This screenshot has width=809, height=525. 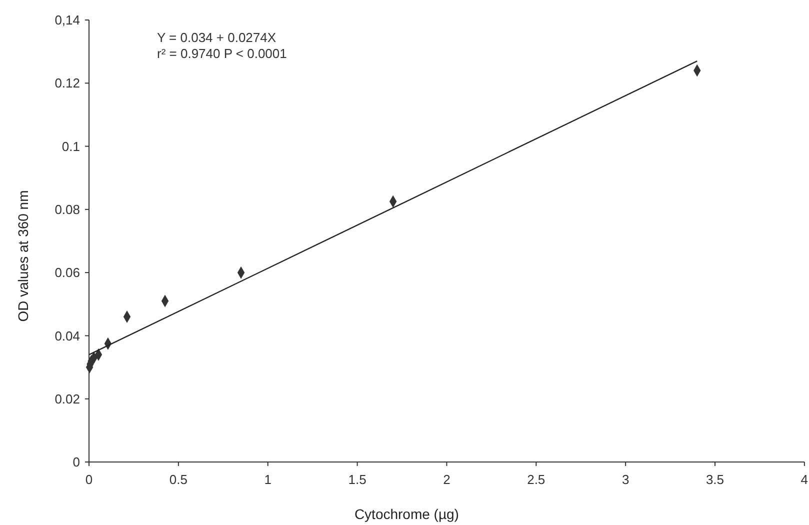 I want to click on x-tick-label: 0.5, so click(x=178, y=479).